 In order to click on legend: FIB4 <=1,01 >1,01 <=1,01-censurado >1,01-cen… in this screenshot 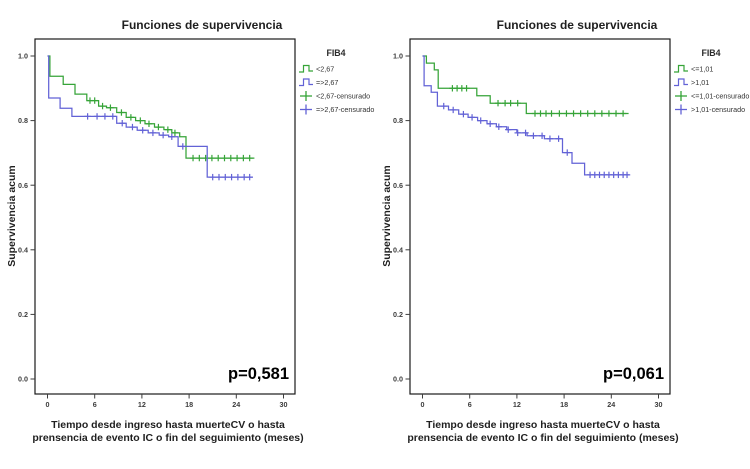, I will do `click(711, 81)`.